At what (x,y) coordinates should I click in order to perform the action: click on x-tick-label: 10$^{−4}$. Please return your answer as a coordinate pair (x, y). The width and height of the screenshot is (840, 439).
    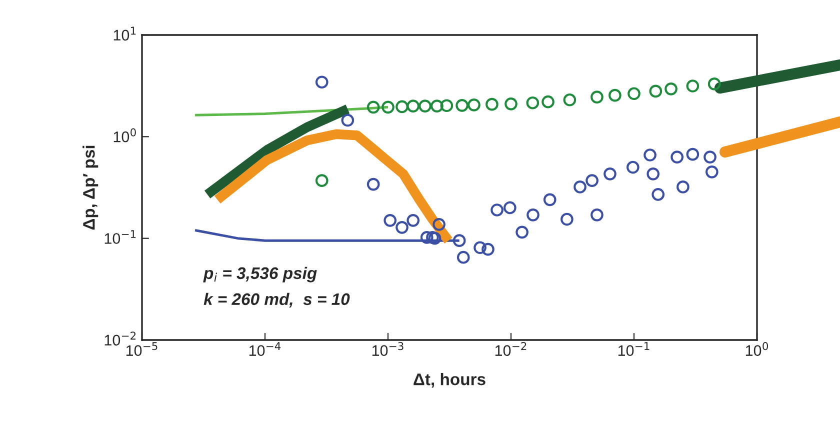
    Looking at the image, I should click on (265, 349).